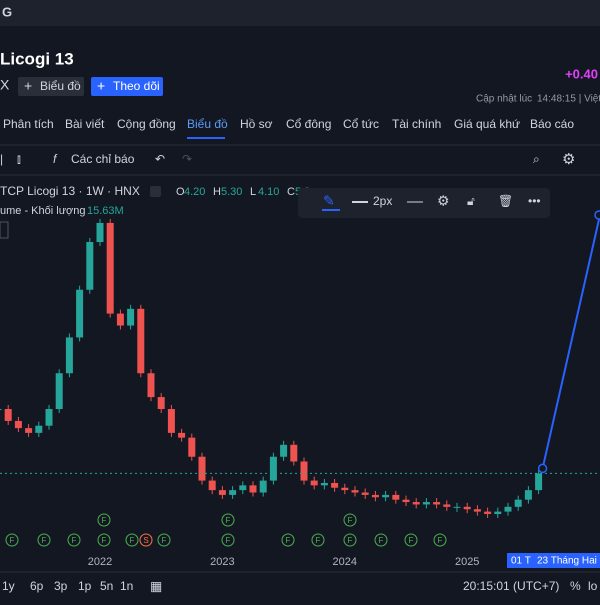  Describe the element at coordinates (19, 159) in the screenshot. I see `candle-icon: ⫾` at that location.